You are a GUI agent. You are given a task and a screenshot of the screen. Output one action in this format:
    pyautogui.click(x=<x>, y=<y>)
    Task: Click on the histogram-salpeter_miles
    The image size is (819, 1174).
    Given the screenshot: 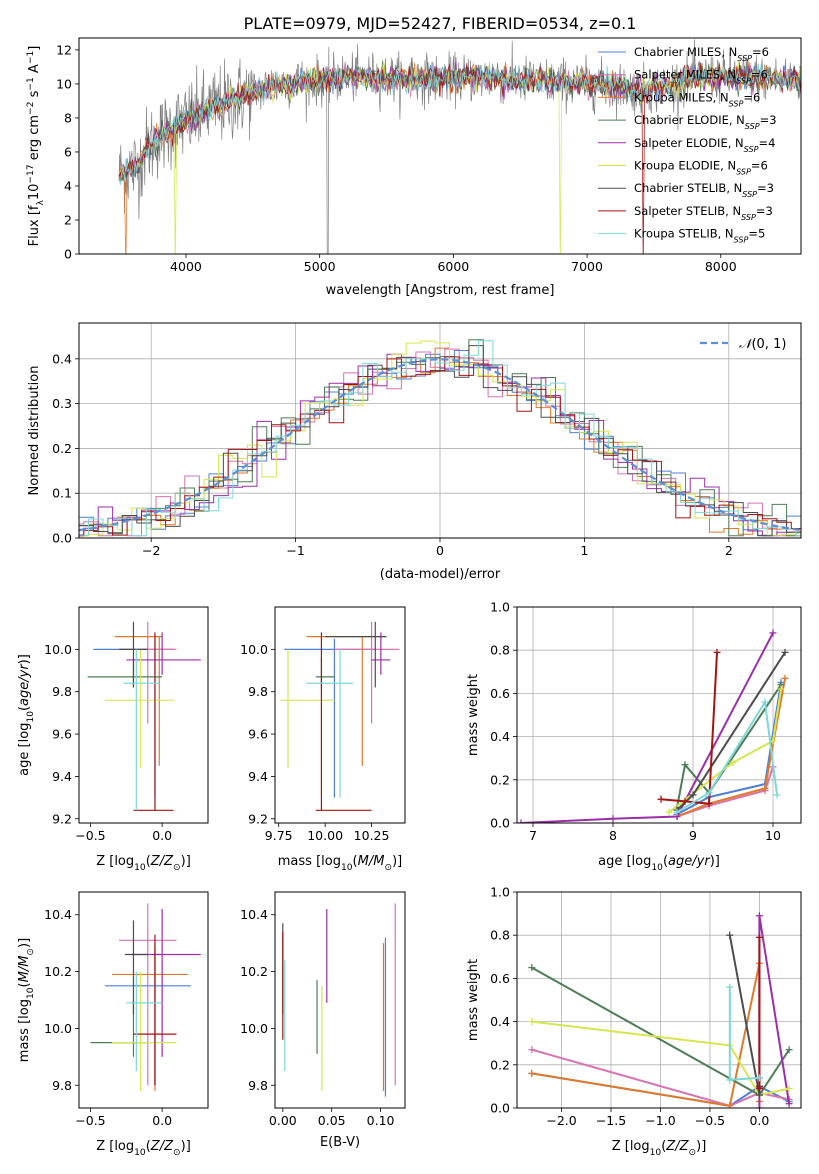 What is the action you would take?
    pyautogui.click(x=440, y=442)
    